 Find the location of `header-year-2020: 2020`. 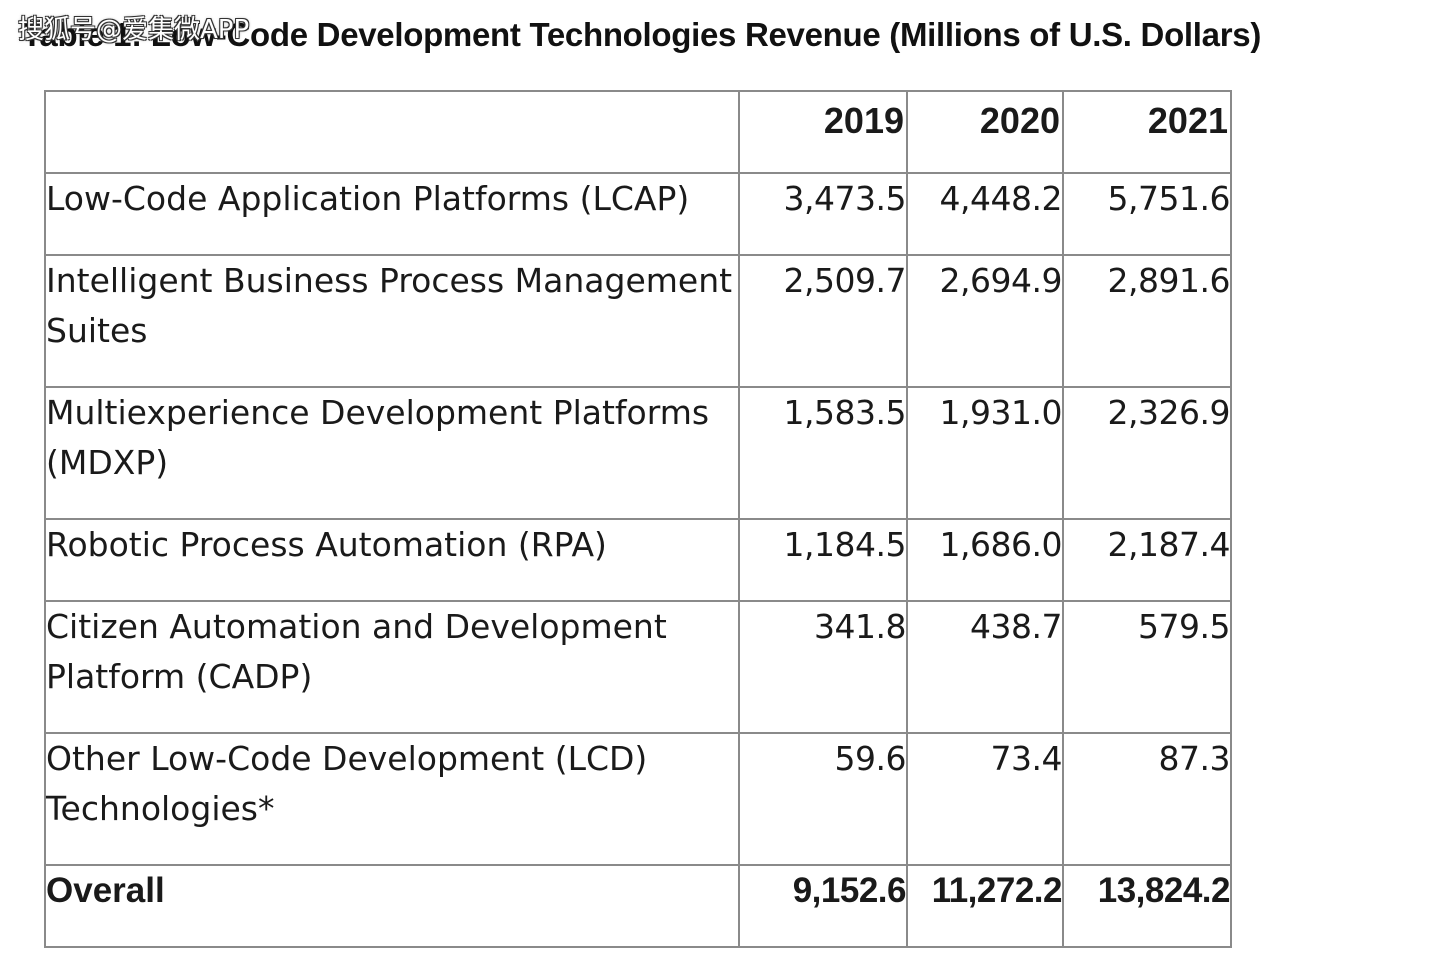

header-year-2020: 2020 is located at coordinates (985, 132).